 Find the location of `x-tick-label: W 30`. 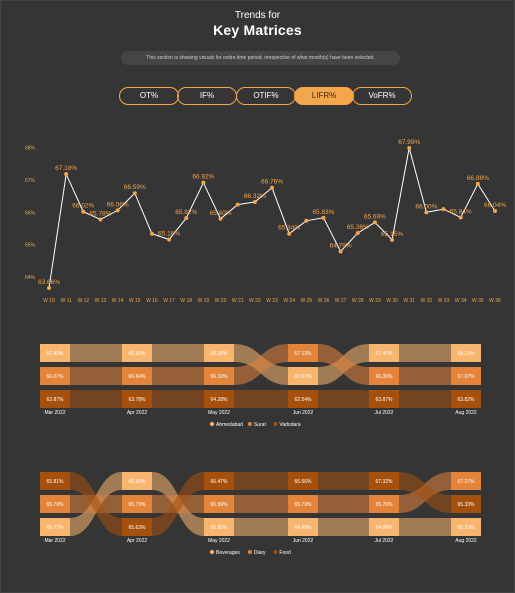

x-tick-label: W 30 is located at coordinates (392, 301).